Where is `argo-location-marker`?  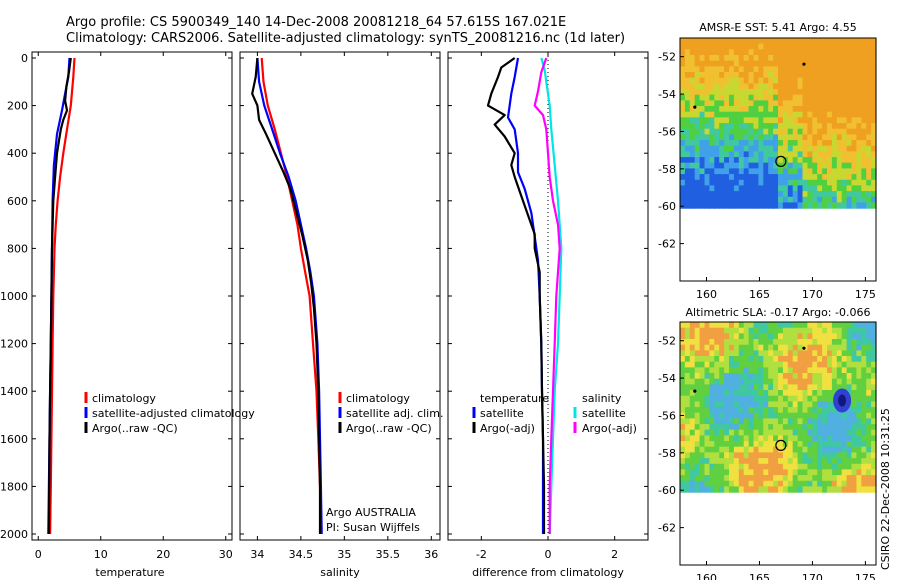 argo-location-marker is located at coordinates (781, 161).